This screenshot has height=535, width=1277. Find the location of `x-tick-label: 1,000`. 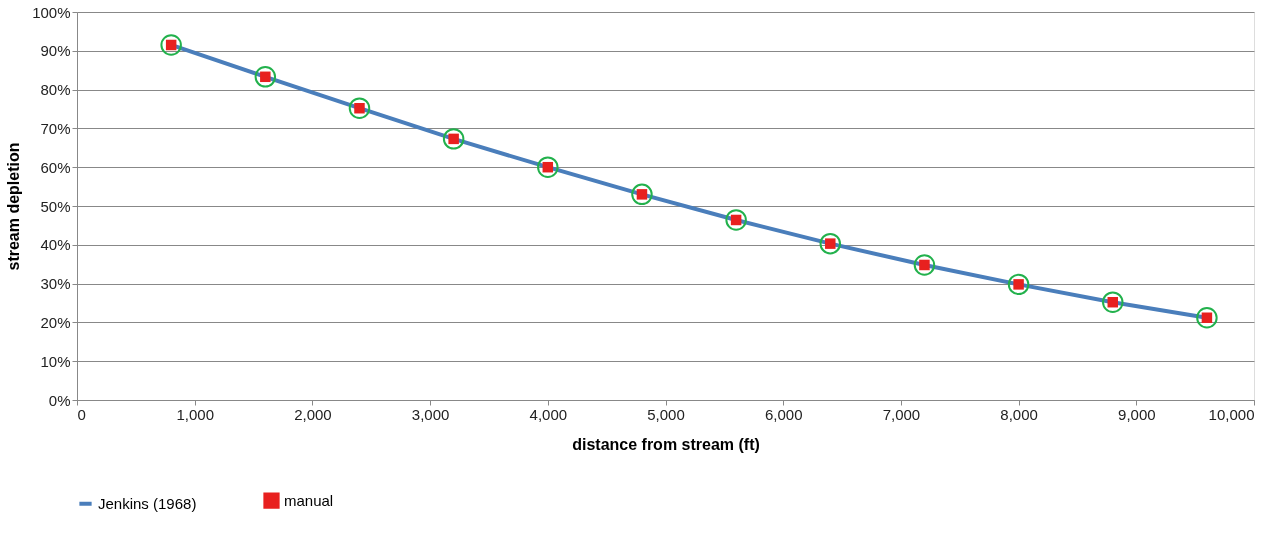

x-tick-label: 1,000 is located at coordinates (195, 414).